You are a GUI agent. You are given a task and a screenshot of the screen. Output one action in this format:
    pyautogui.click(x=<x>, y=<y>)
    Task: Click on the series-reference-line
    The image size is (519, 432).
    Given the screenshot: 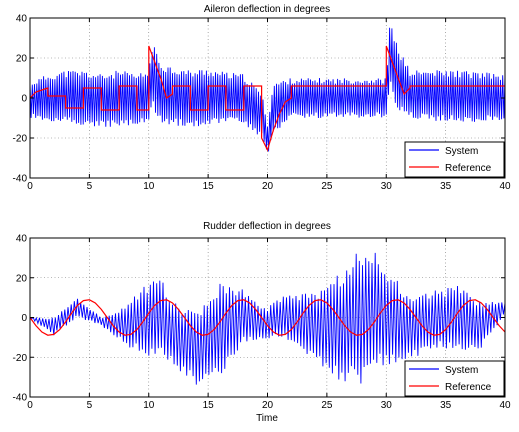 What is the action you would take?
    pyautogui.click(x=267, y=317)
    